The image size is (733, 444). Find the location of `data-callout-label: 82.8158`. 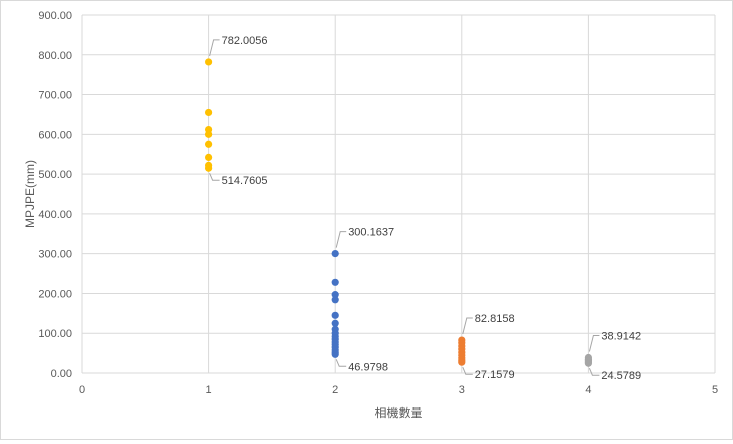

data-callout-label: 82.8158 is located at coordinates (495, 319).